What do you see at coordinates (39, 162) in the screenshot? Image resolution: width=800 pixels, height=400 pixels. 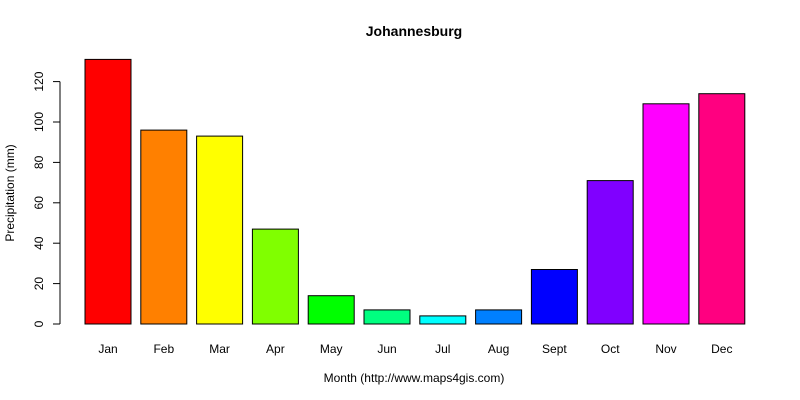 I see `y-tick-label: 80` at bounding box center [39, 162].